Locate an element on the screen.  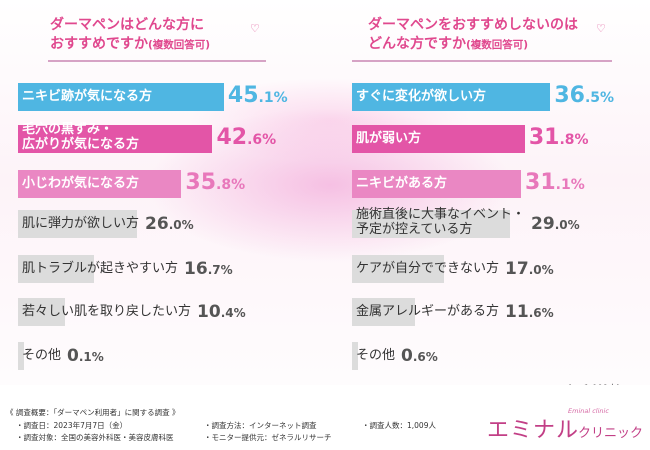
bar-value: 45.1% is located at coordinates (258, 95).